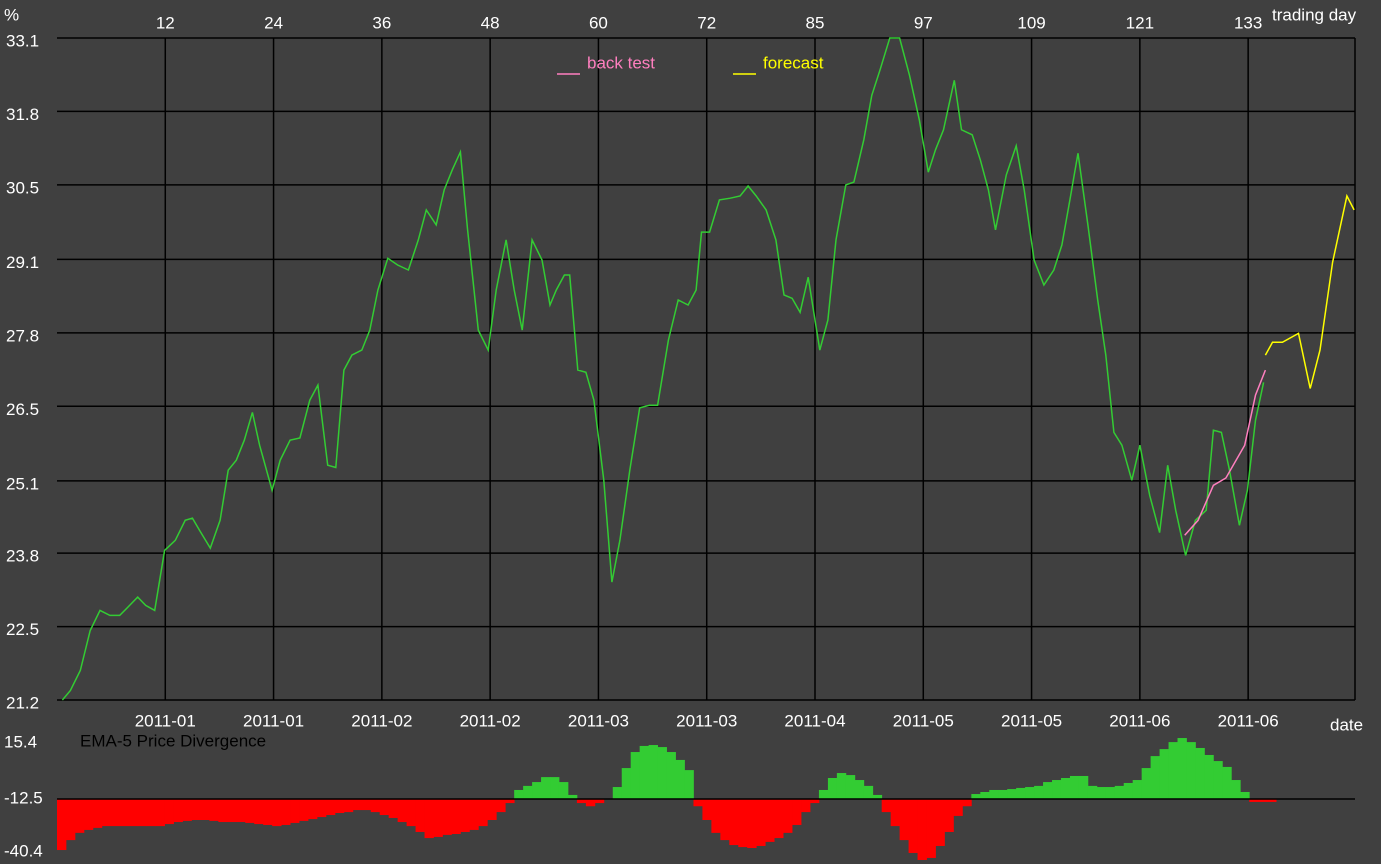 The width and height of the screenshot is (1381, 864). I want to click on x-tick-label: 60, so click(598, 22).